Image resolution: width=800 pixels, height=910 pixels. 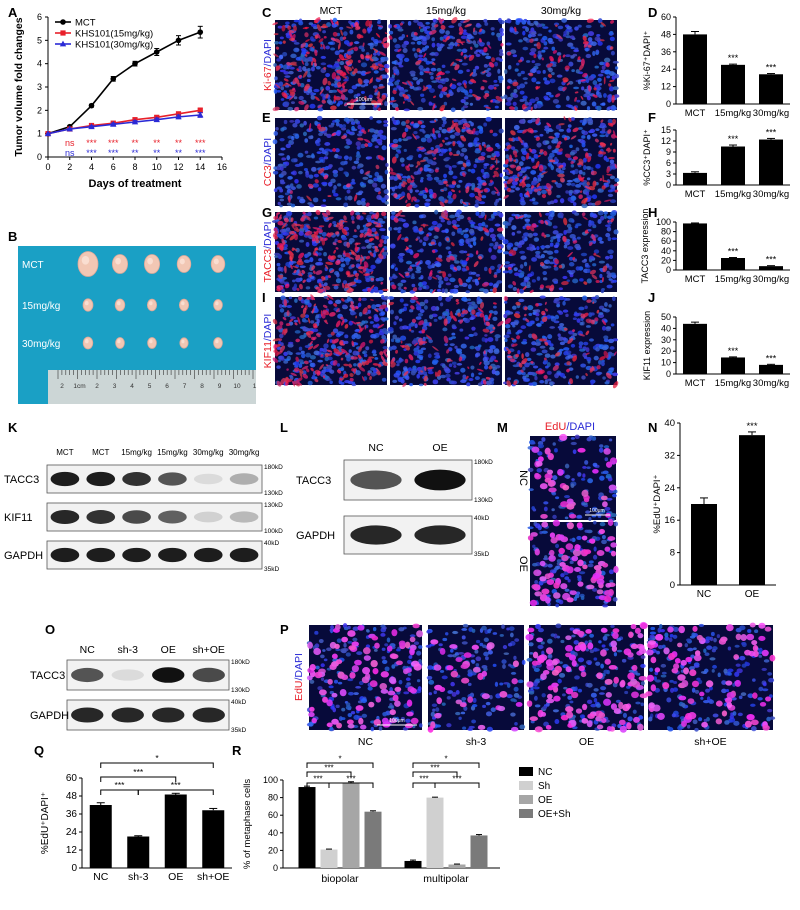 I want to click on panel-label-c: C, so click(x=267, y=12).